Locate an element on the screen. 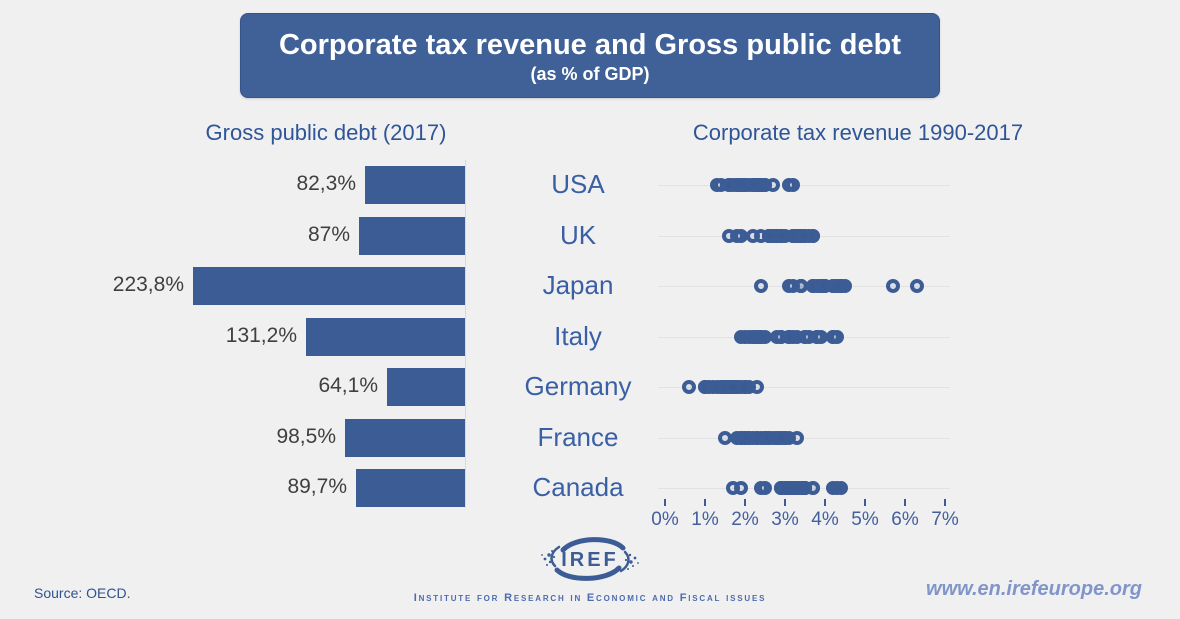 This screenshot has height=619, width=1180. left-chart-title: Gross public debt (2017) is located at coordinates (326, 132).